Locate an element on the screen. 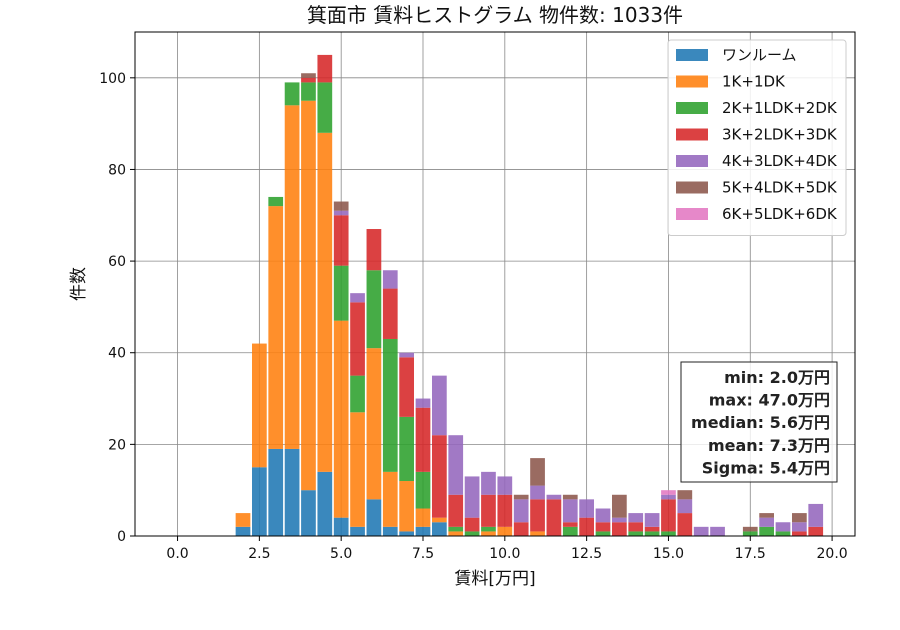  x-tick-label: 20.0 is located at coordinates (832, 554).